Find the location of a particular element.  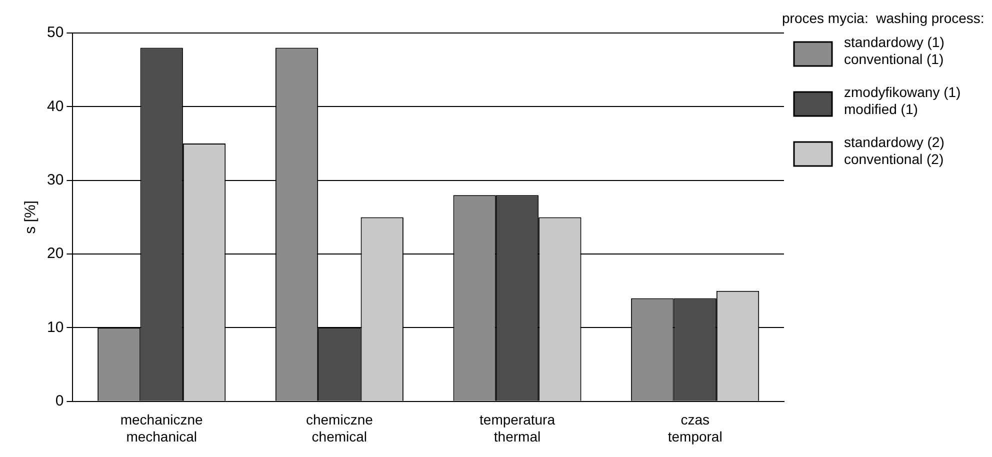

y-tick-label: 30 is located at coordinates (55, 180).